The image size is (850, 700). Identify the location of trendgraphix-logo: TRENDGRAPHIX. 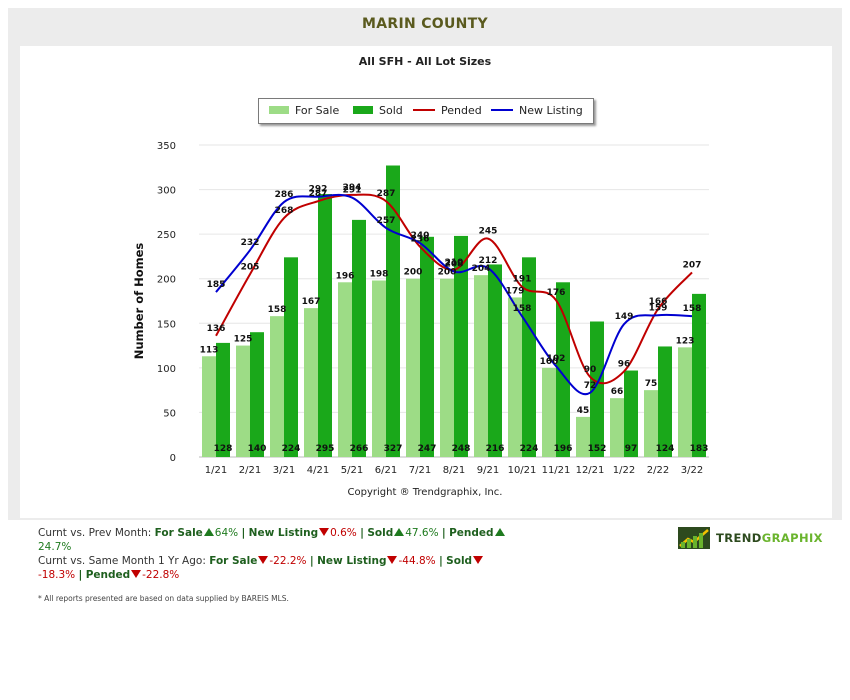
(753, 539).